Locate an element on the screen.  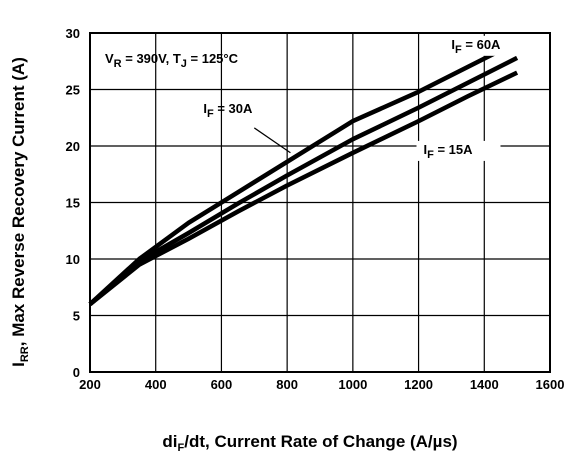
x-tick-label: 1000 is located at coordinates (352, 384).